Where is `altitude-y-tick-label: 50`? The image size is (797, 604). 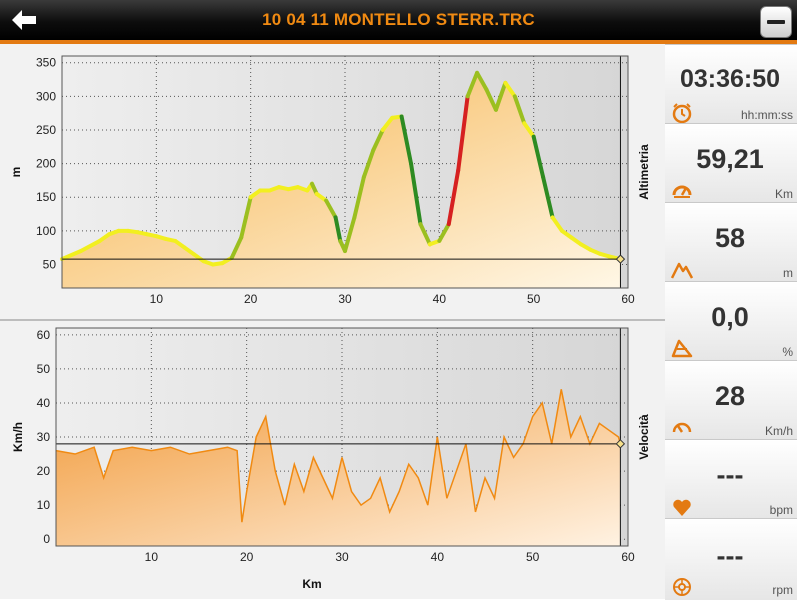
altitude-y-tick-label: 50 is located at coordinates (50, 264).